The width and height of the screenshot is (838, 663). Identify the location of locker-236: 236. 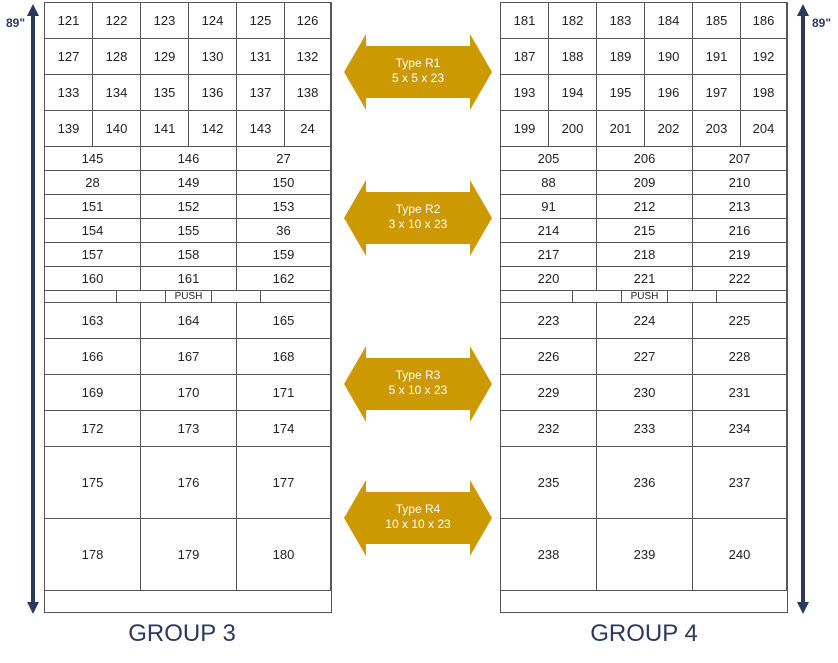
(645, 483).